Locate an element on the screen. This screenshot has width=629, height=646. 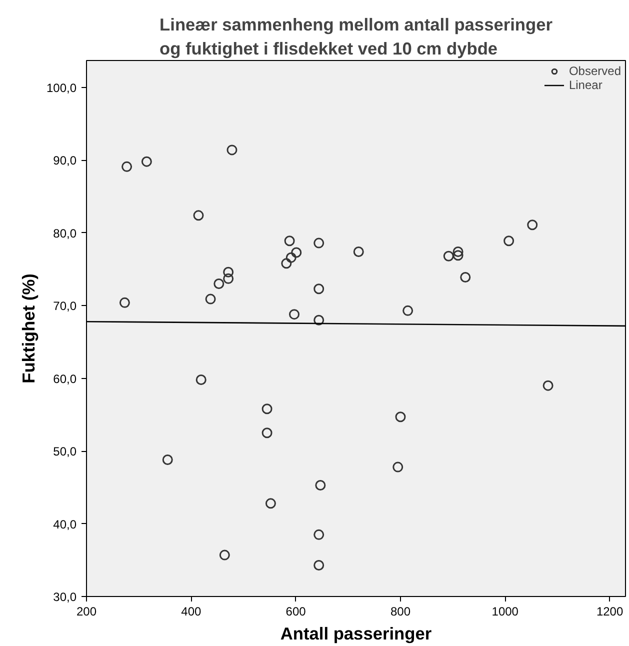
legend-label: Observed is located at coordinates (594, 71).